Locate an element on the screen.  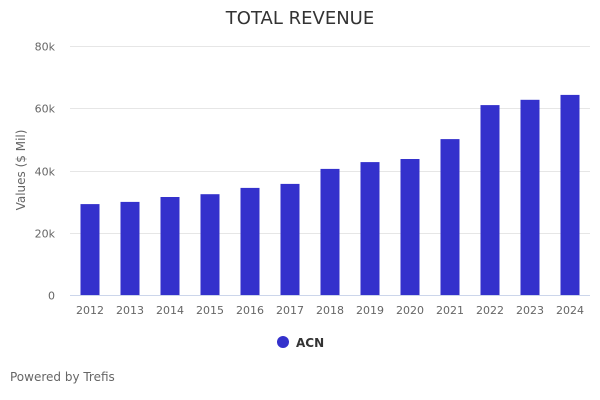
y-tick-label: 80k is located at coordinates (45, 47).